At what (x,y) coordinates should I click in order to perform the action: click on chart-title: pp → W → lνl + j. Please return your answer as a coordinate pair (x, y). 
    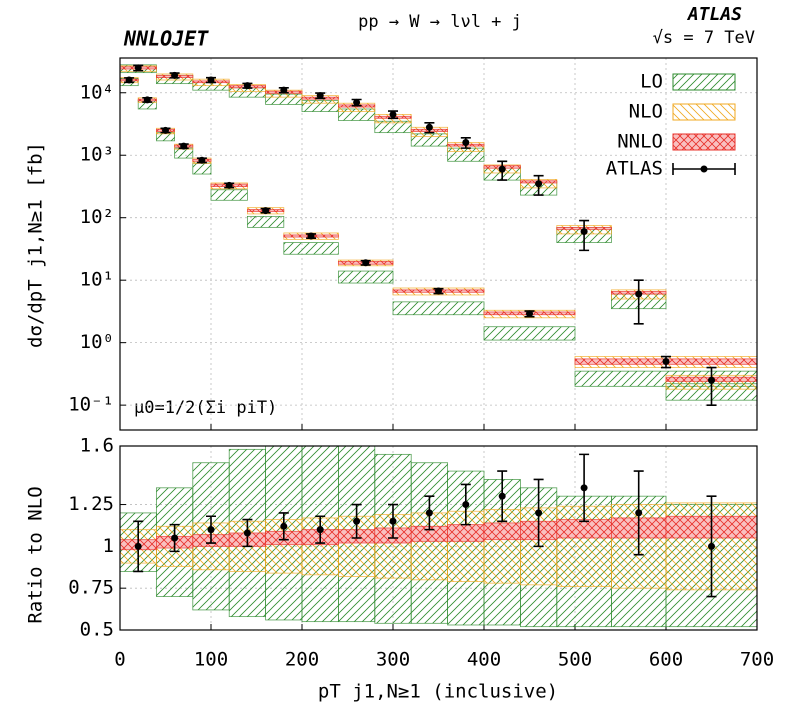
    Looking at the image, I should click on (440, 22).